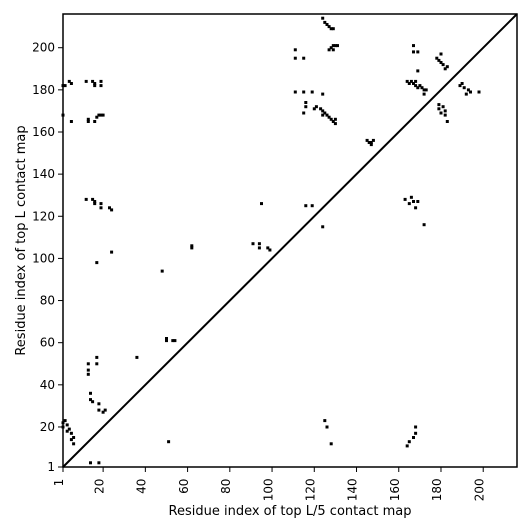 Image resolution: width=531 pixels, height=531 pixels. I want to click on y-tick-label: 120, so click(43, 216).